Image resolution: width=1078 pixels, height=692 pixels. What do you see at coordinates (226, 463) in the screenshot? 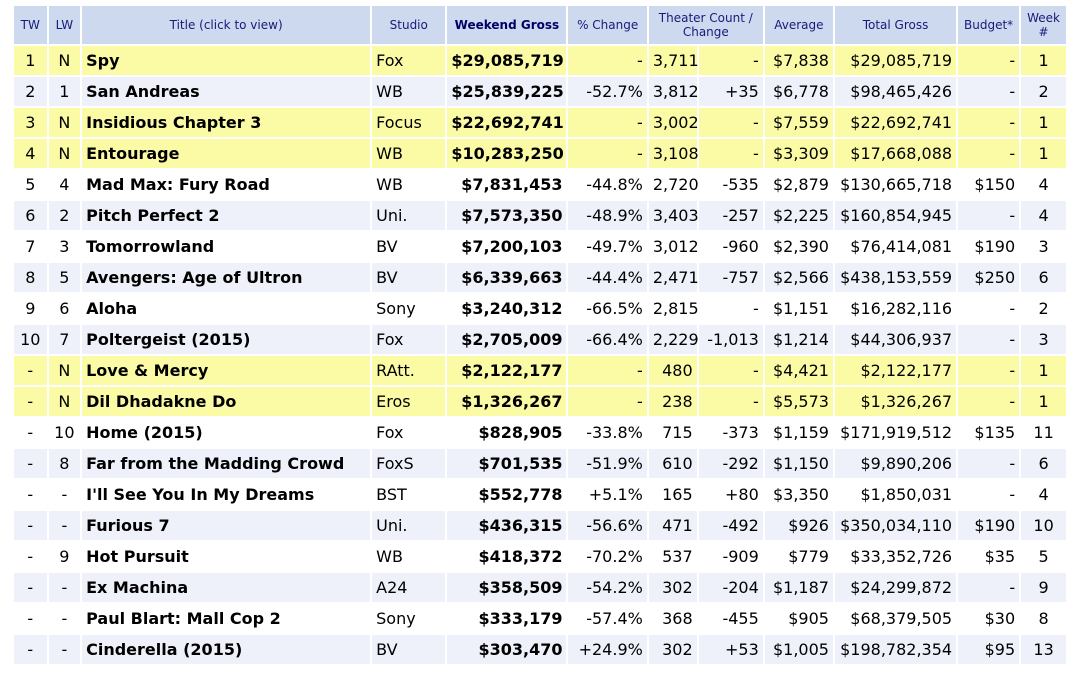
I see `movie-title-link: Far from the Madding Crowd` at bounding box center [226, 463].